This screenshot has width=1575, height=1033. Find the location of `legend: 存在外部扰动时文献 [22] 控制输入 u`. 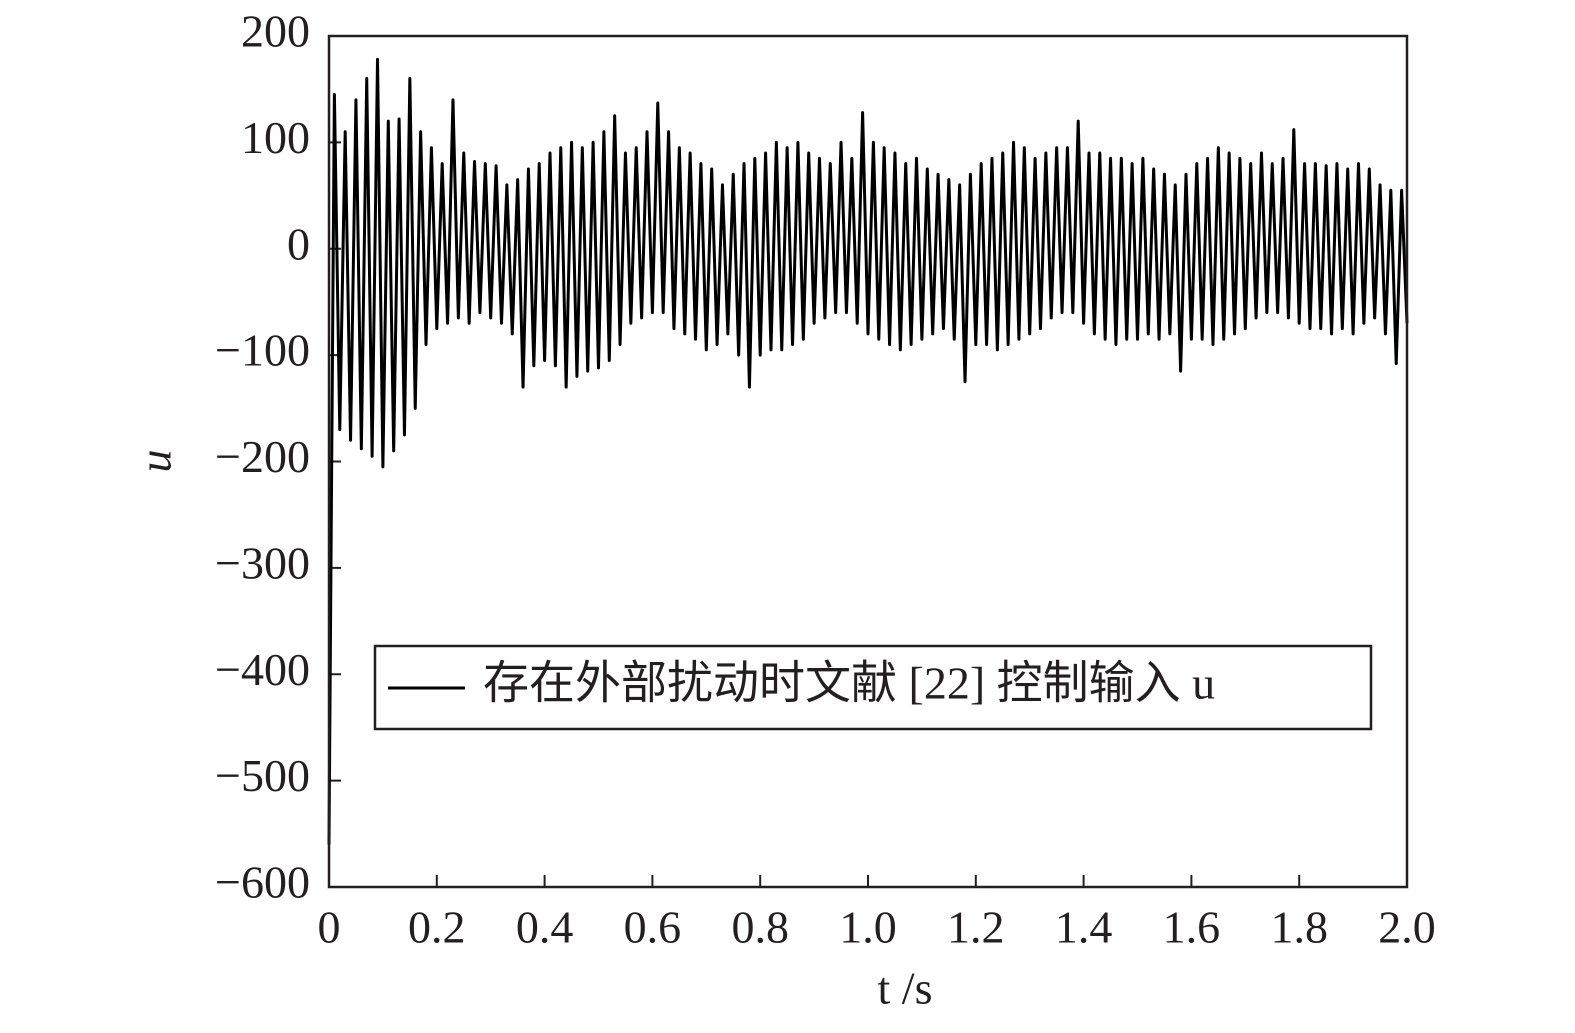

legend: 存在外部扰动时文献 [22] 控制输入 u is located at coordinates (873, 687).